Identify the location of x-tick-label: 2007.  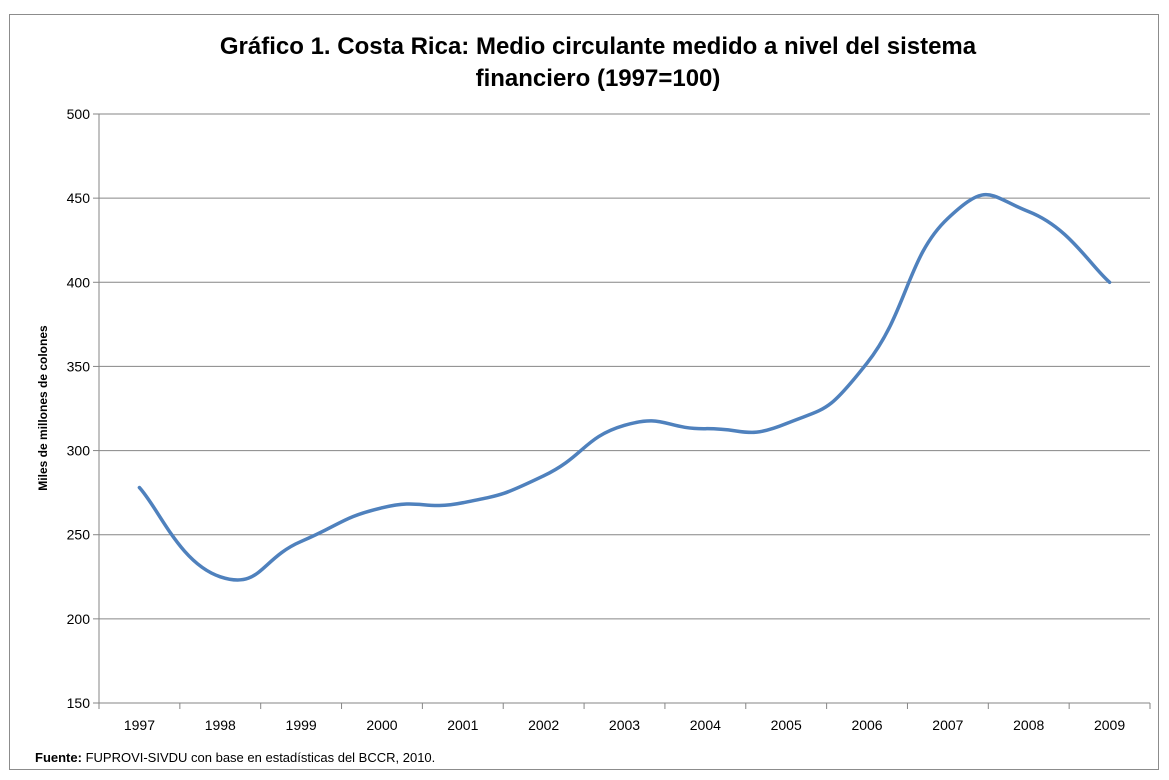
(947, 725).